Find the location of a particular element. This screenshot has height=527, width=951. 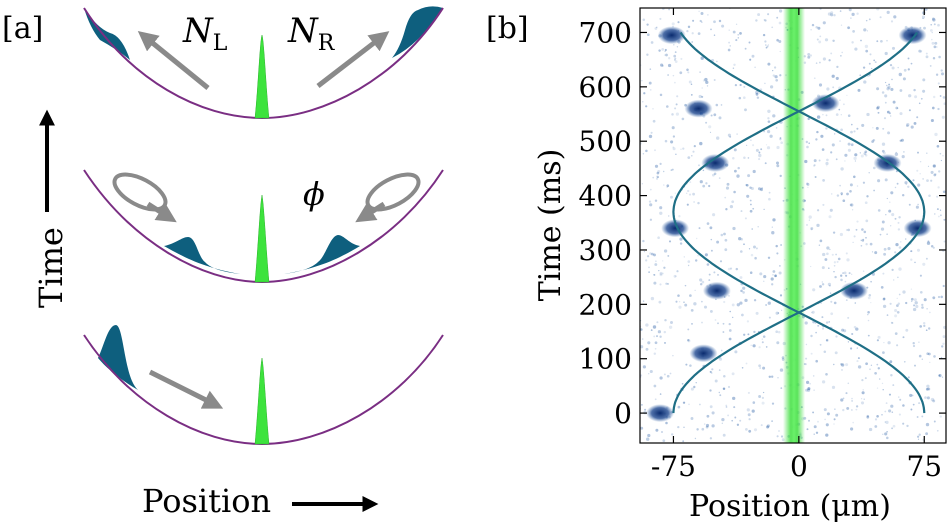

loop-arrow-right-head is located at coordinates (370, 212).